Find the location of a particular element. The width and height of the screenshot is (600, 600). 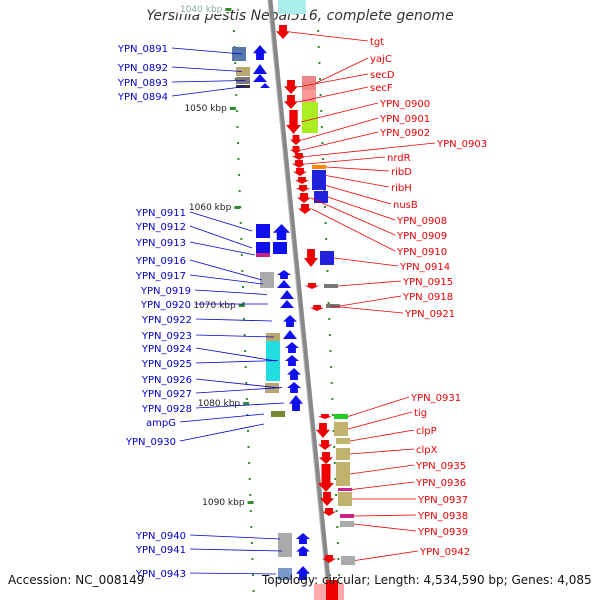

gene-label-right: YPN_0903 is located at coordinates (461, 144).